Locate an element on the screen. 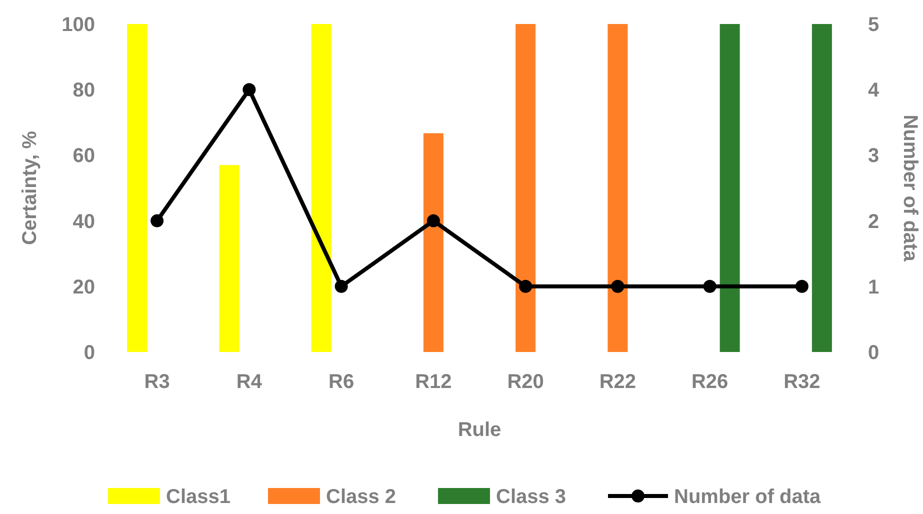  y2-tick-label: 4 is located at coordinates (874, 91).